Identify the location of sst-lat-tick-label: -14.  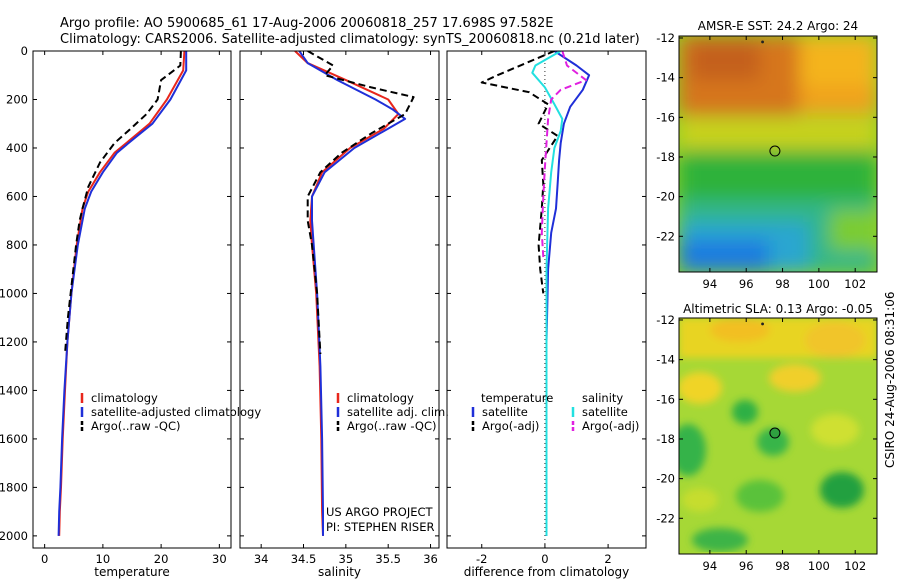
(665, 78).